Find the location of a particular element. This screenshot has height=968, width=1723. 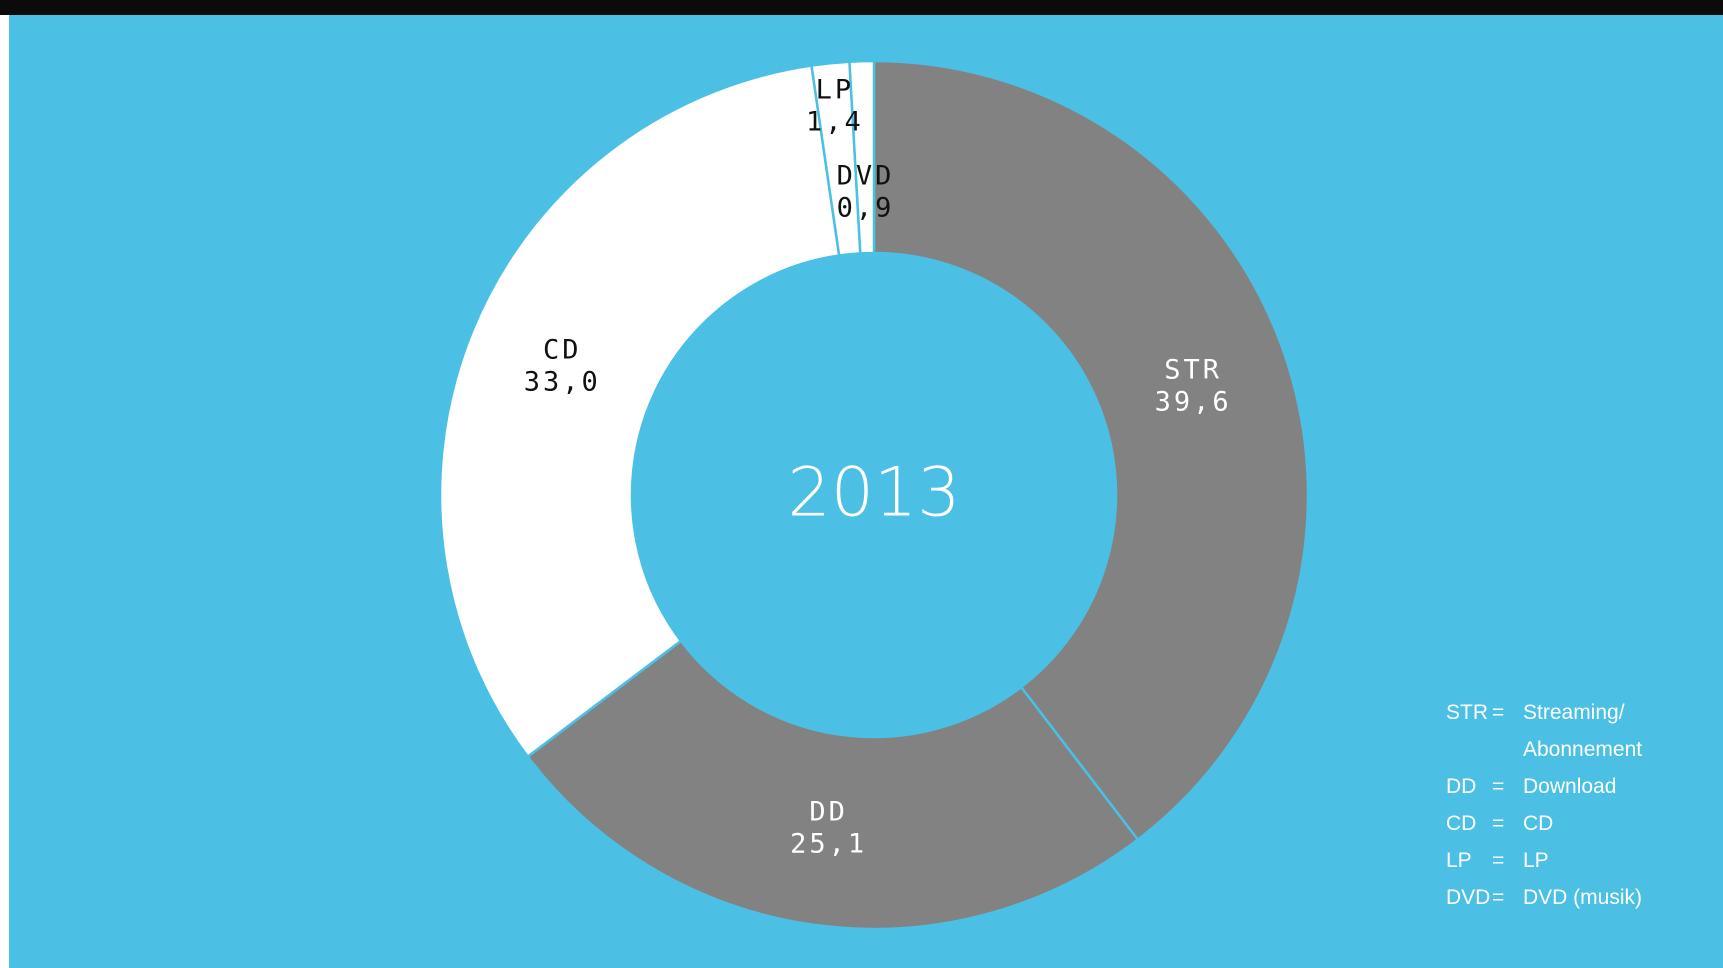

legend-item: DD = Download is located at coordinates (1559, 786).